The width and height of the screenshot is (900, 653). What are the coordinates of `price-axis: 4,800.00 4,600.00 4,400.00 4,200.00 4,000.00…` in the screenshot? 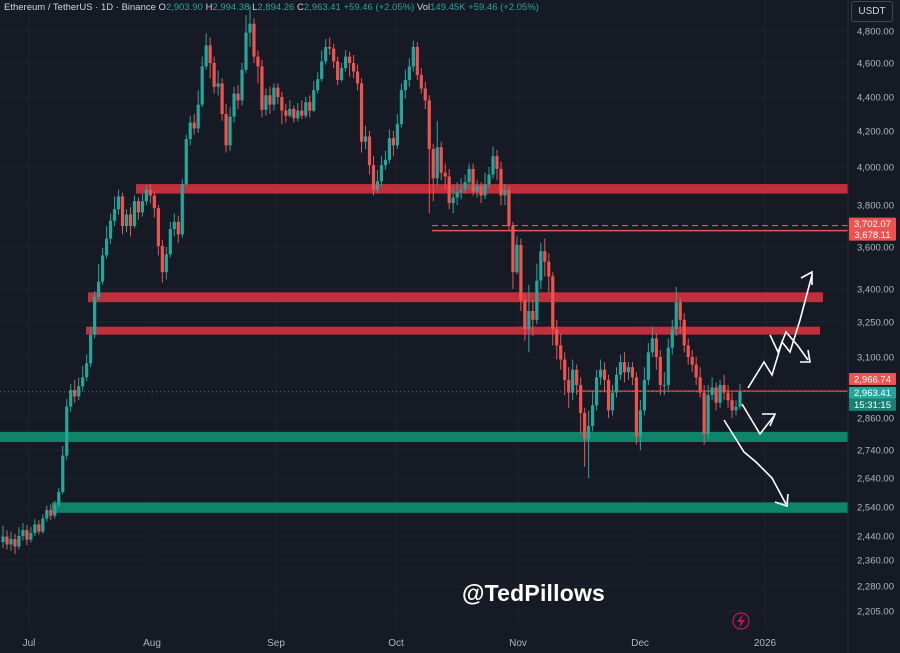 It's located at (870, 326).